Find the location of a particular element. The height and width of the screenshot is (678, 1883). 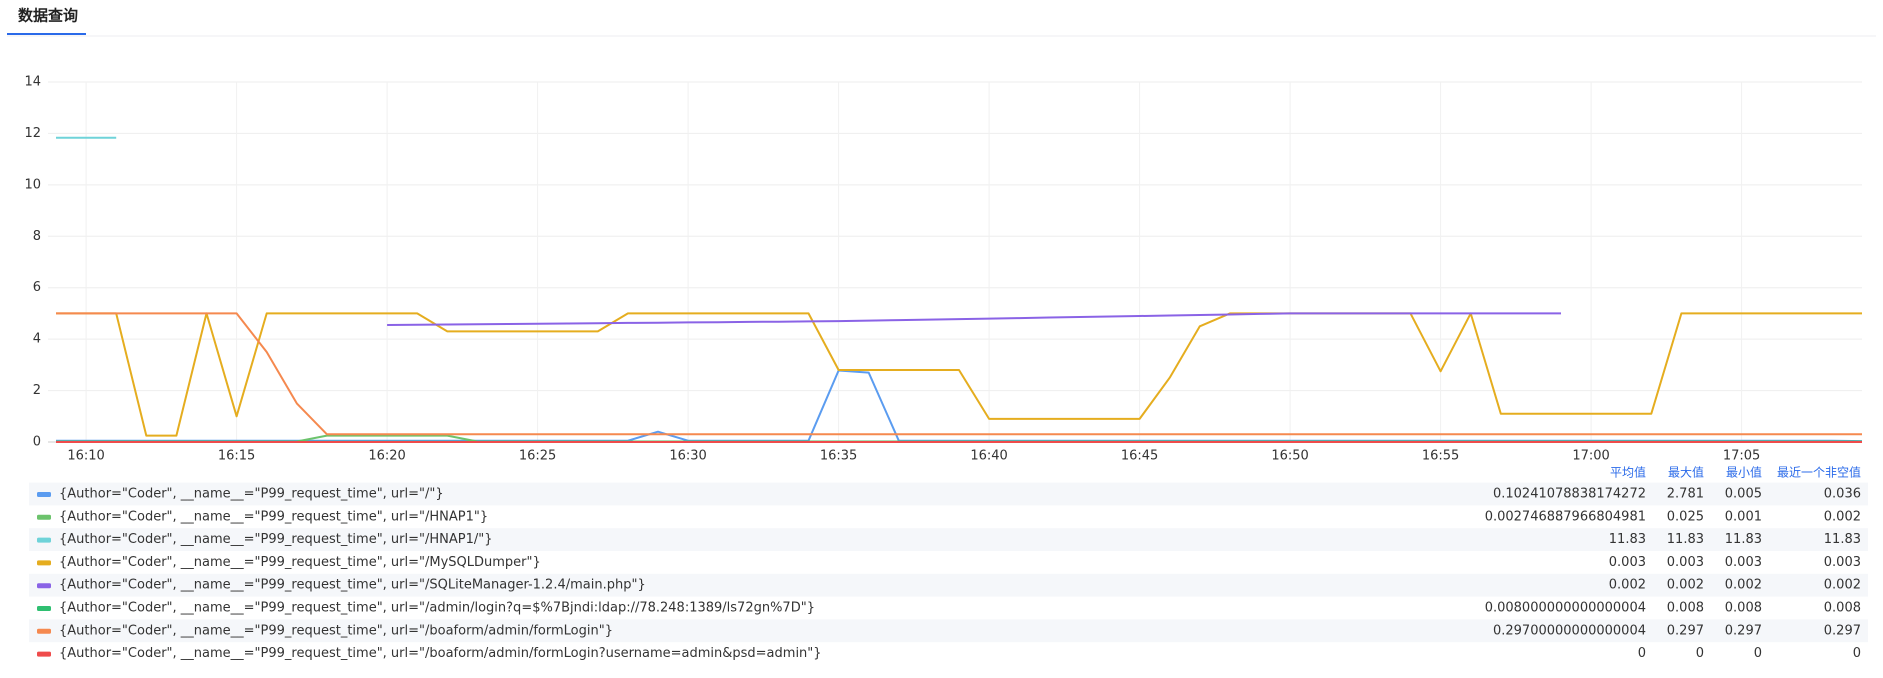

stat-value: 0.036 is located at coordinates (1842, 494).